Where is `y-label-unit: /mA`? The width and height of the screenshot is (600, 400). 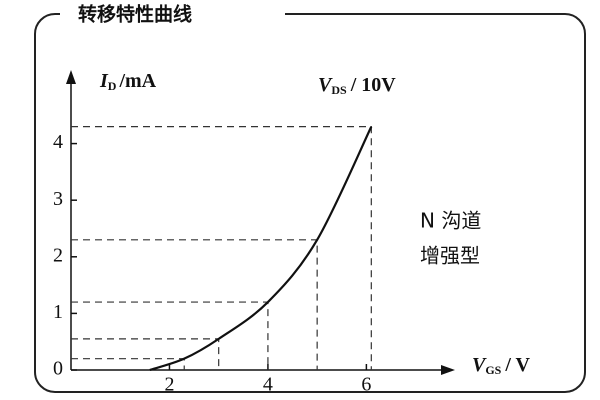 y-label-unit: /mA is located at coordinates (137, 81).